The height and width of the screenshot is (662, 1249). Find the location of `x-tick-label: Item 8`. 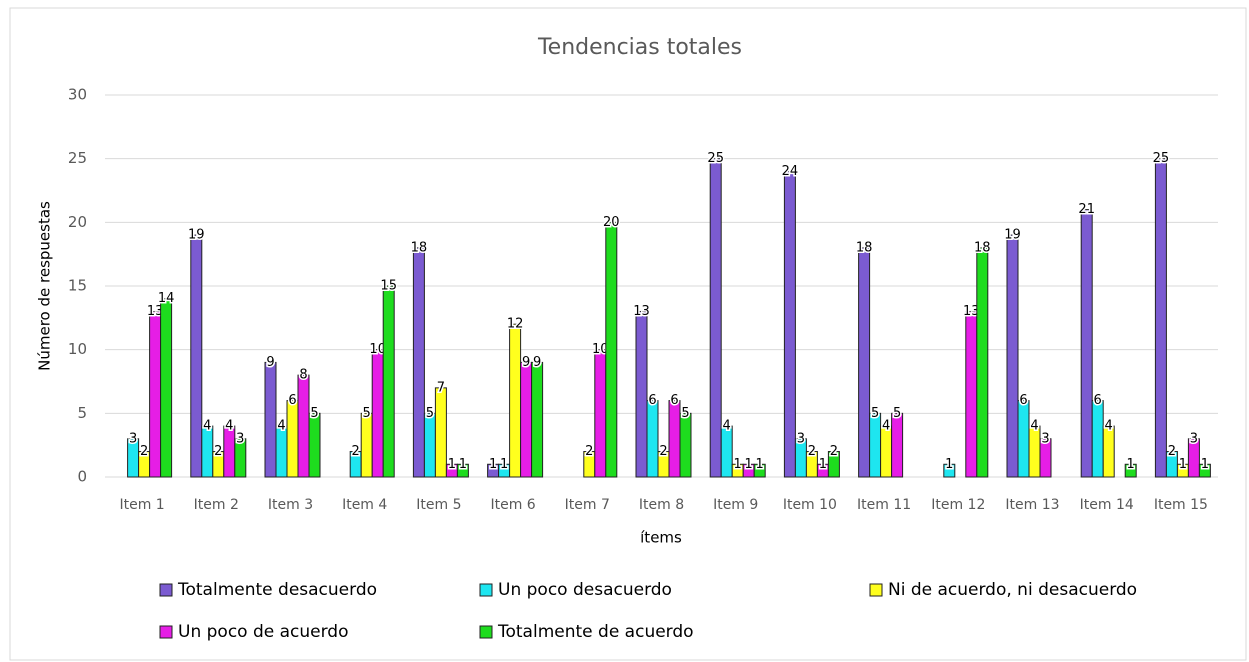

x-tick-label: Item 8 is located at coordinates (661, 505).